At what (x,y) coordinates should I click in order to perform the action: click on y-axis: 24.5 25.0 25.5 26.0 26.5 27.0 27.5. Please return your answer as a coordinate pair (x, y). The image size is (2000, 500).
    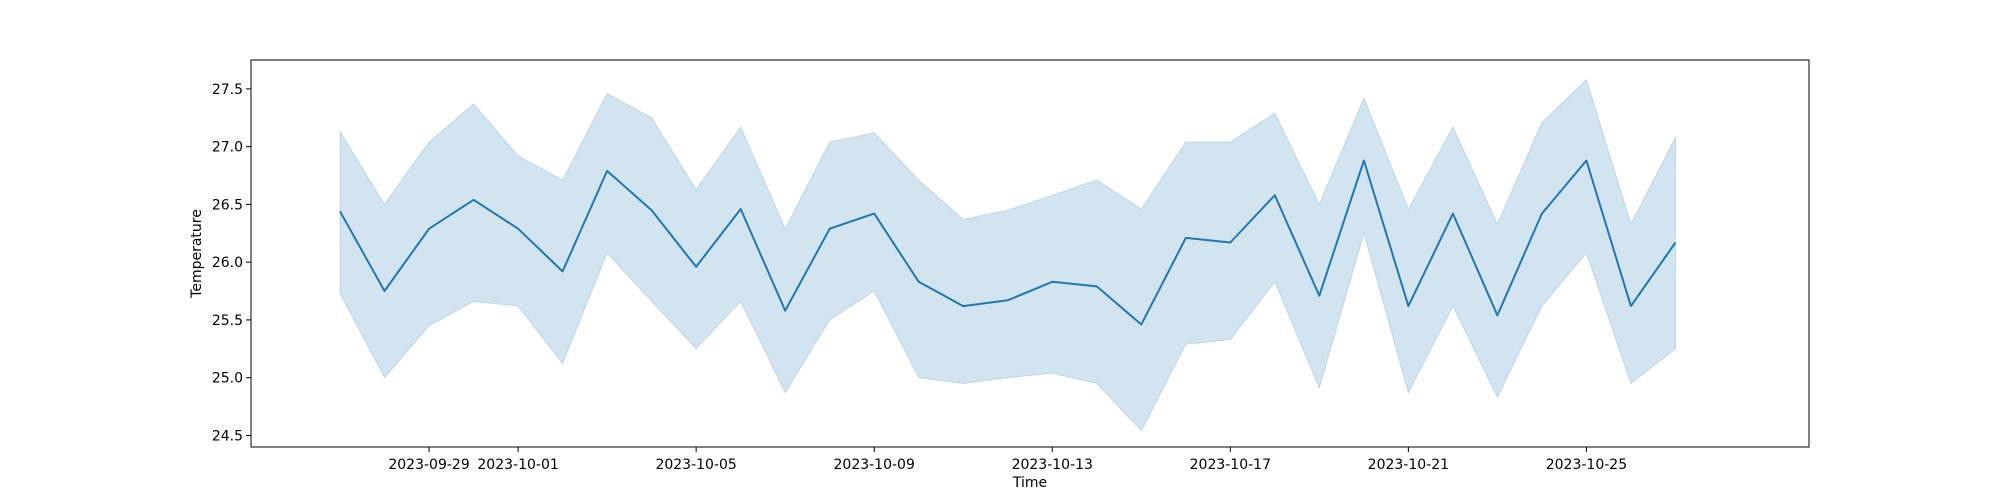
    Looking at the image, I should click on (231, 263).